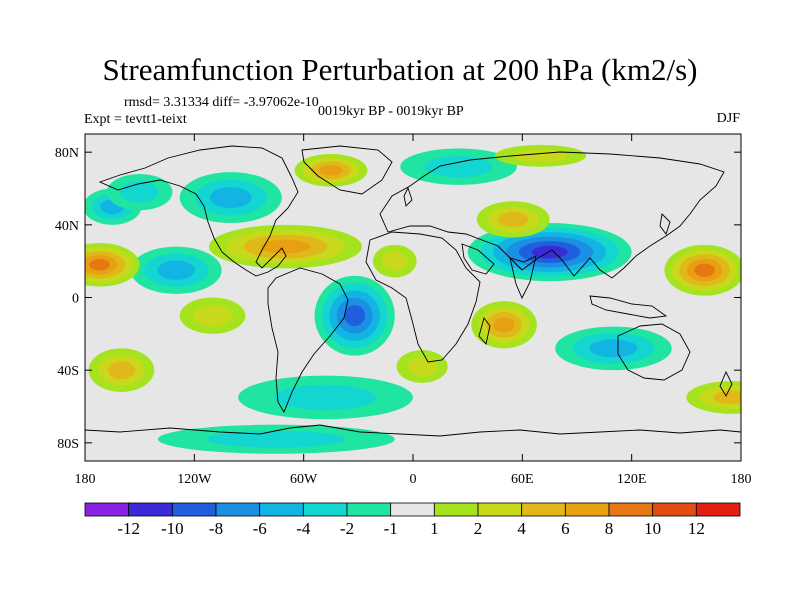 This screenshot has width=800, height=600. I want to click on coastline-south-america, so click(308, 340).